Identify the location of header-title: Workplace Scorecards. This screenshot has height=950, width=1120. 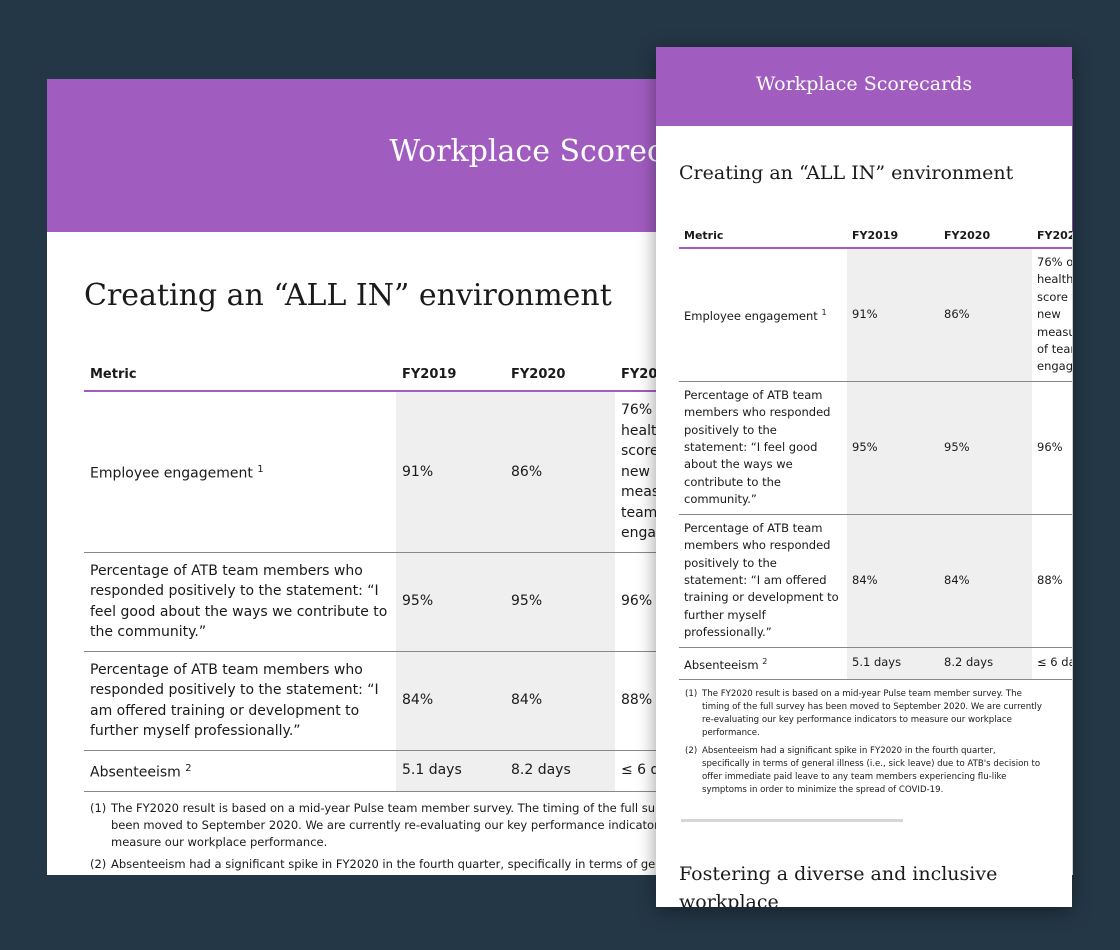
(864, 84).